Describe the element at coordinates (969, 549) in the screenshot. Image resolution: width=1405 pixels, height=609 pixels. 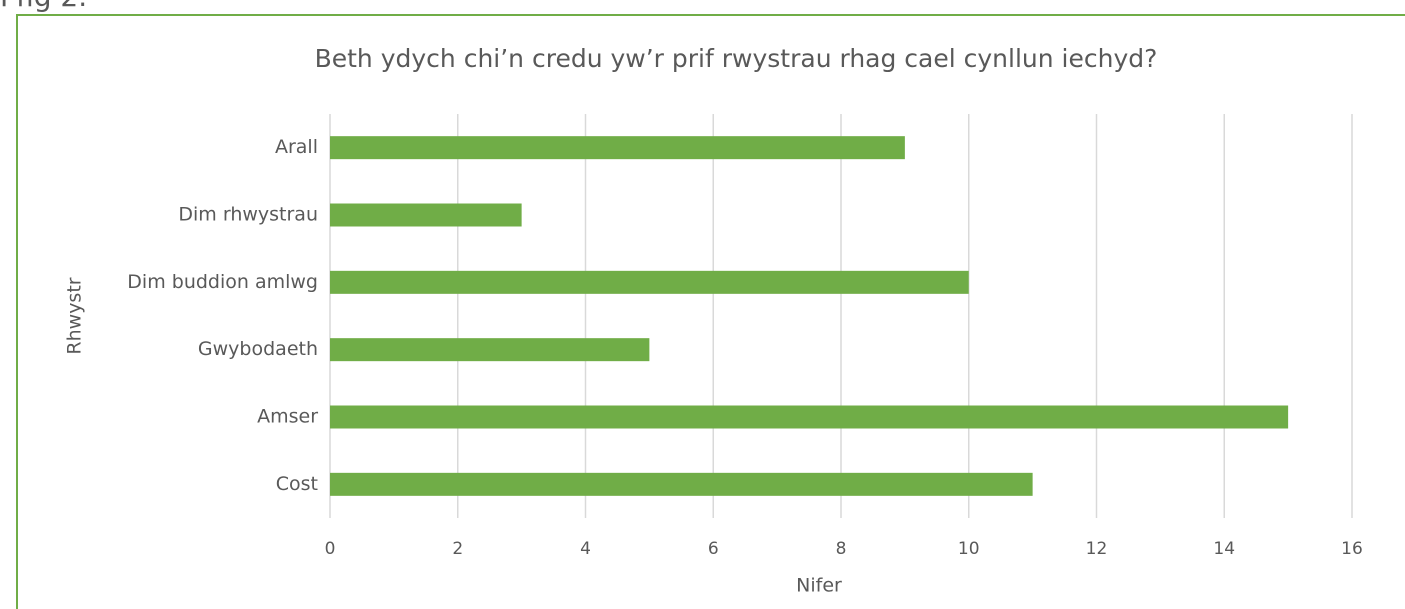
I see `x-tick-label: 10` at that location.